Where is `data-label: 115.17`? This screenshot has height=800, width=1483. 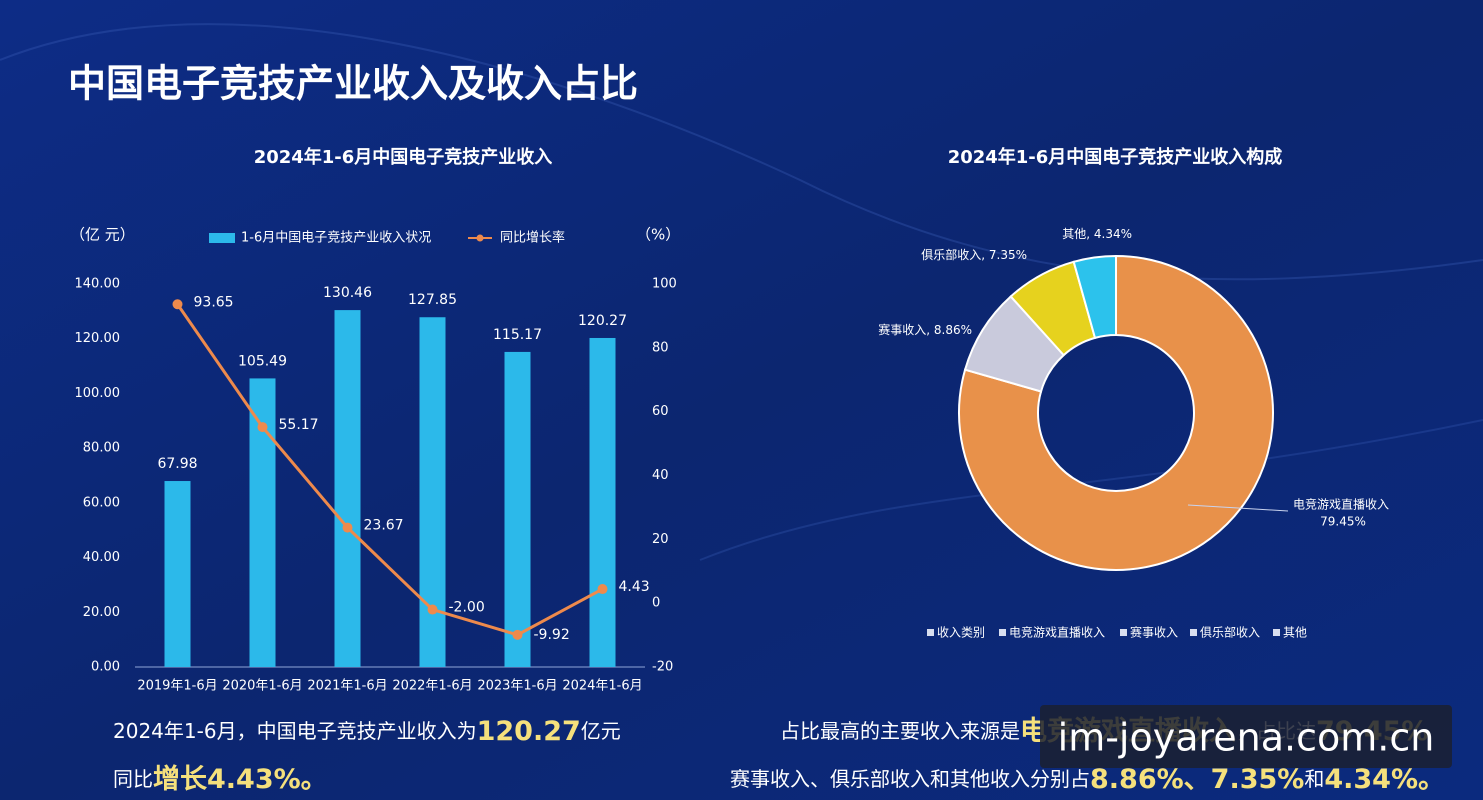 data-label: 115.17 is located at coordinates (517, 335).